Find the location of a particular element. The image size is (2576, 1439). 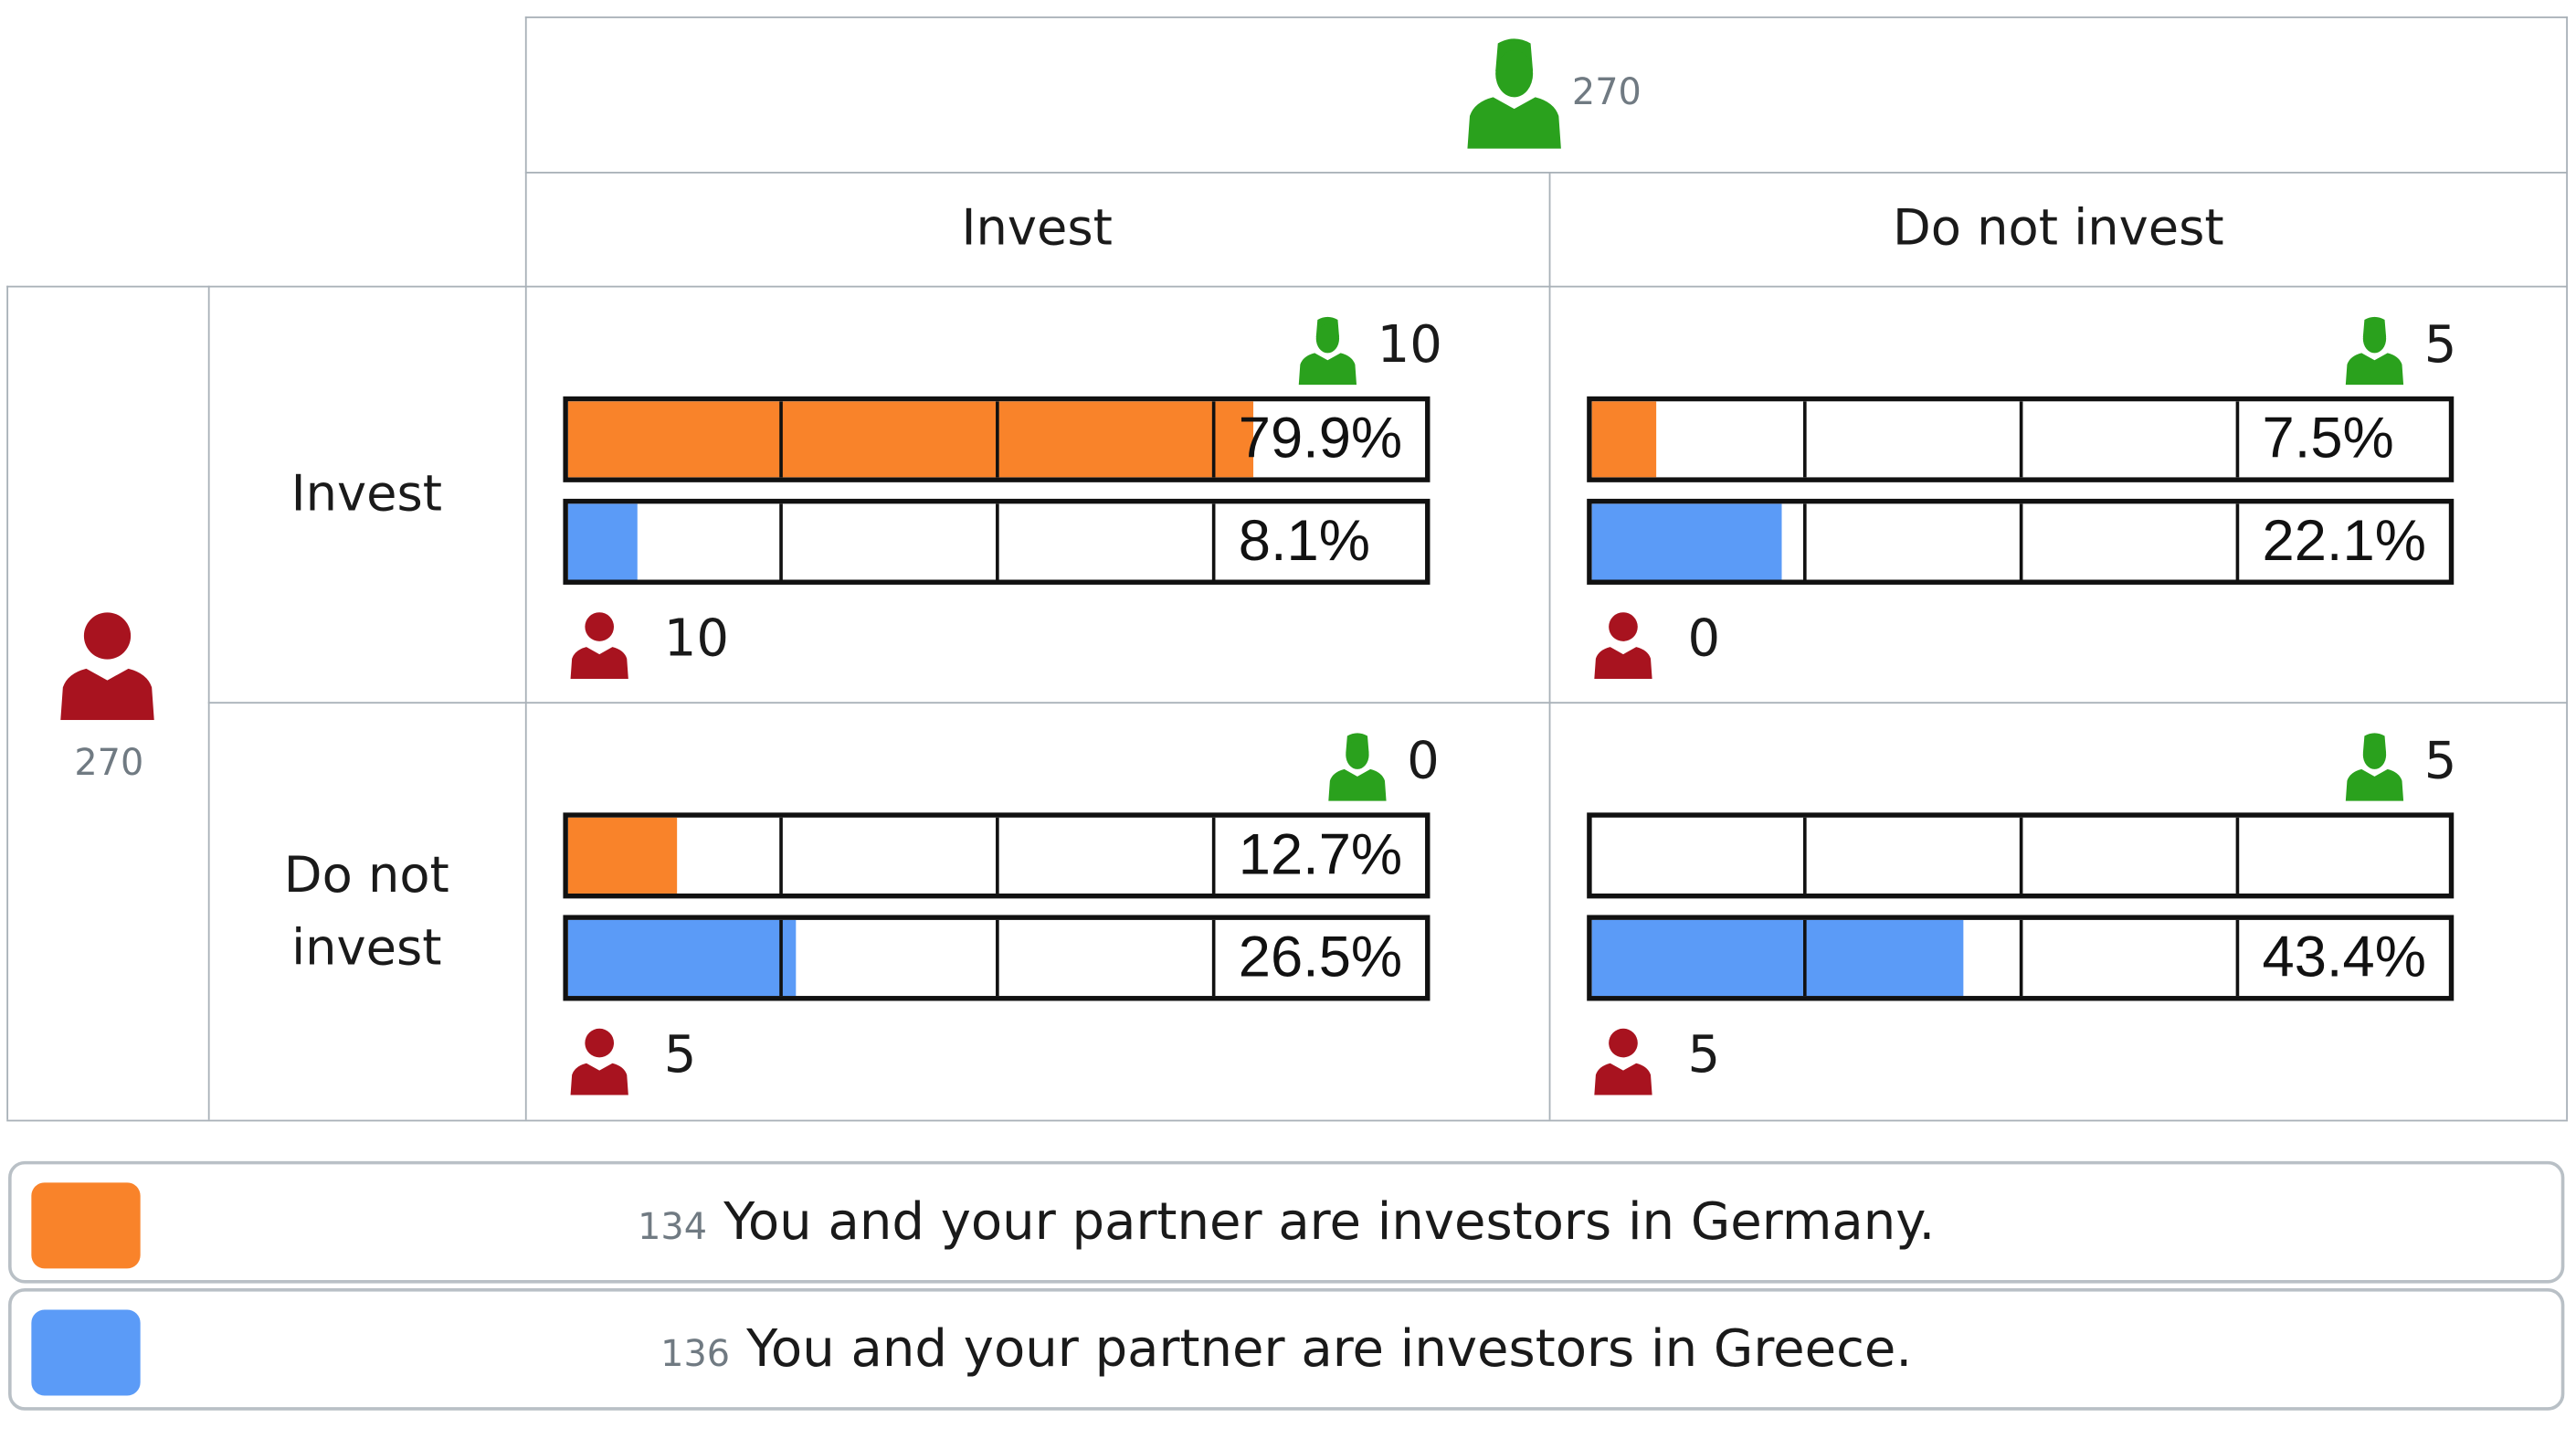

top-player-payoff: 10 is located at coordinates (1409, 345).